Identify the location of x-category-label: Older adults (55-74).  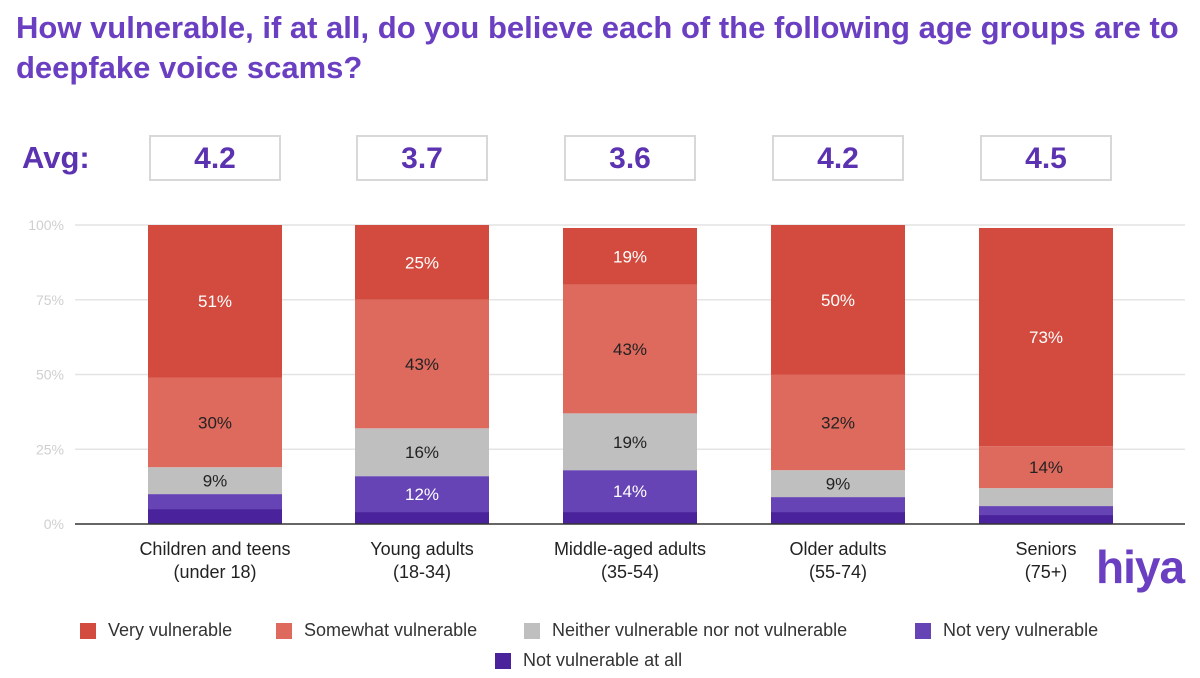
(838, 560).